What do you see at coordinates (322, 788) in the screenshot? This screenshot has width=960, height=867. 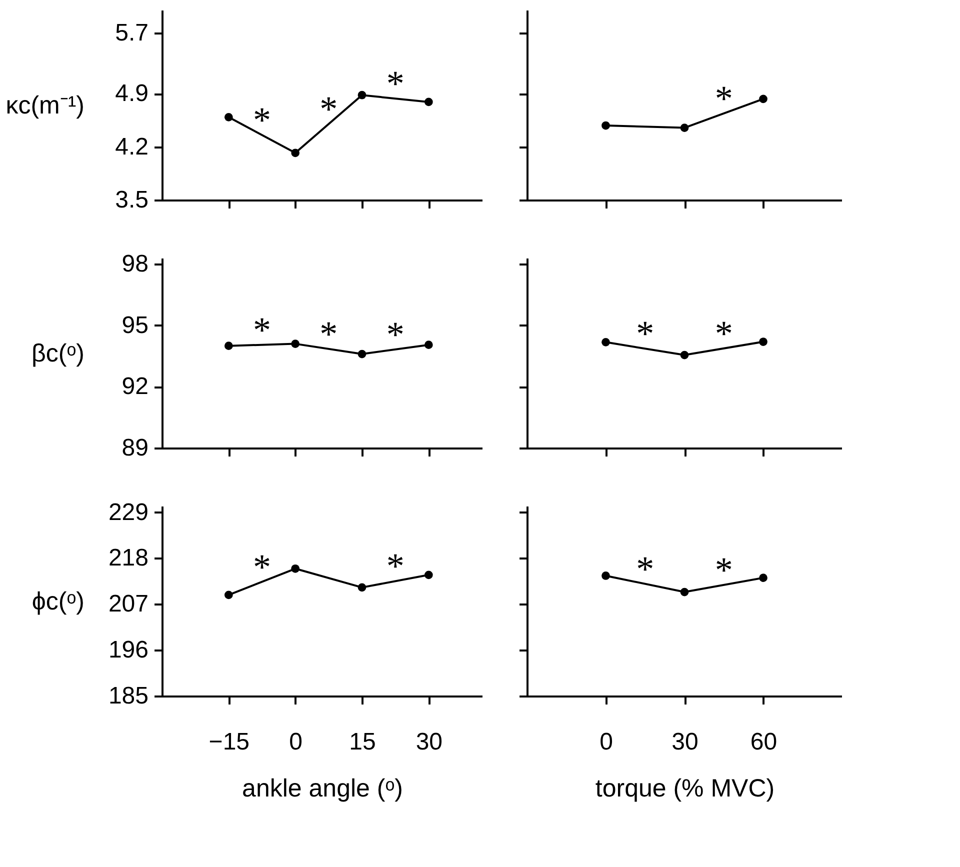 I see `x-axis-title: ankle angle (ᵒ)` at bounding box center [322, 788].